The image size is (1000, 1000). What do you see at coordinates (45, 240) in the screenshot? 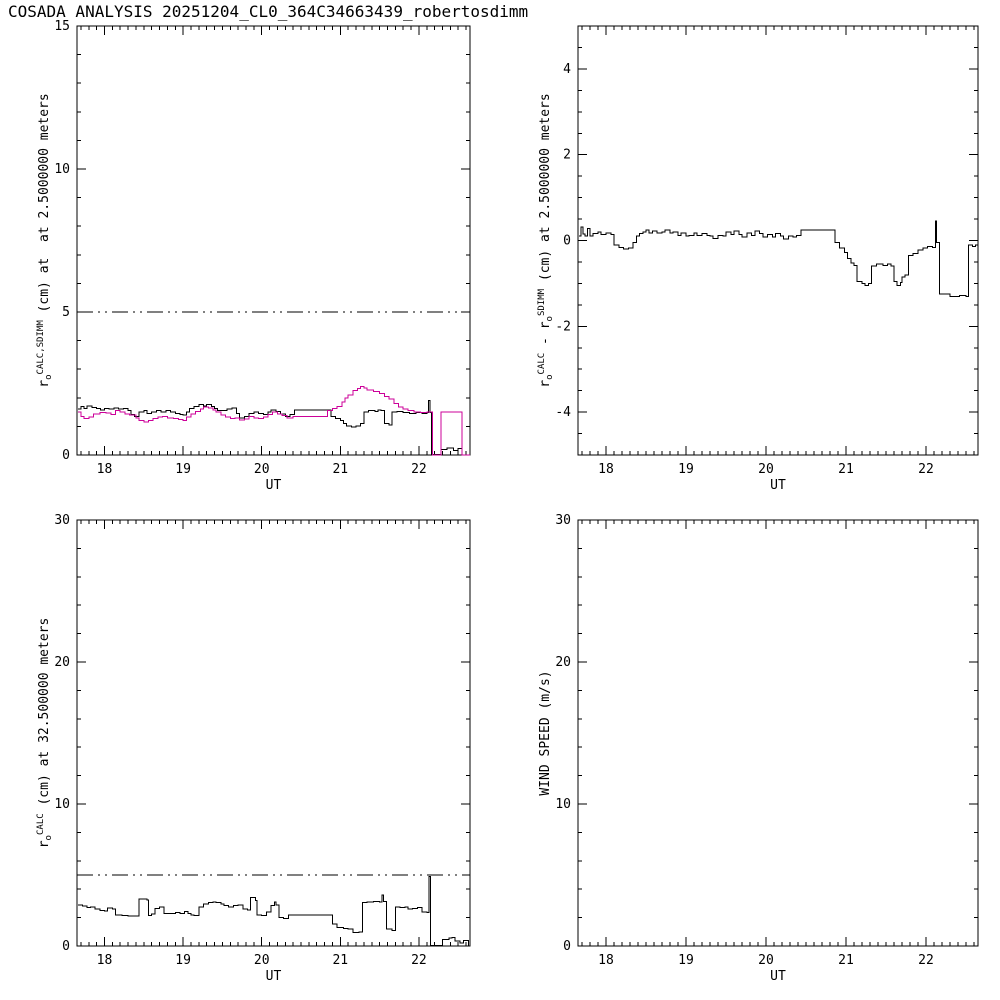
I see `y-axis-title: roCALC,SDIMM (cm) at at 2.5000000 meters` at bounding box center [45, 240].